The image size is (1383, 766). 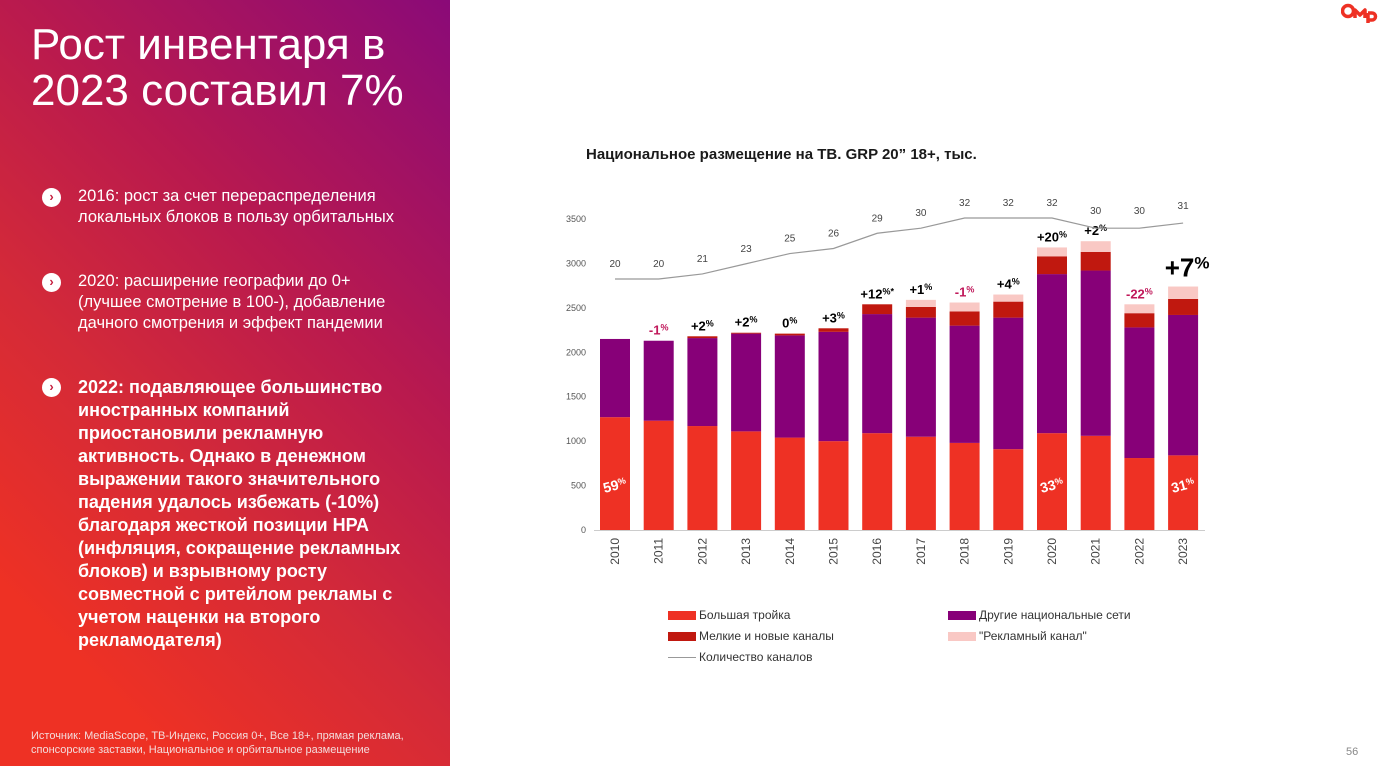 What do you see at coordinates (1096, 551) in the screenshot?
I see `x-tick-label: 2021` at bounding box center [1096, 551].